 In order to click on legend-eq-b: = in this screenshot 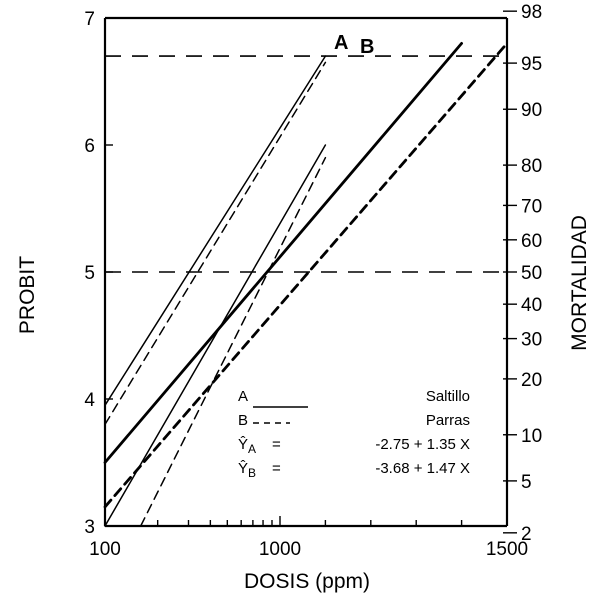, I will do `click(276, 468)`.